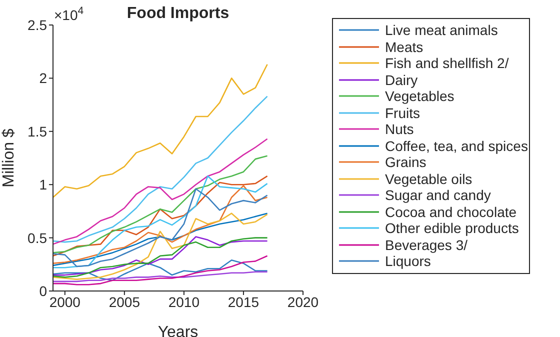 This screenshot has width=560, height=337. What do you see at coordinates (399, 129) in the screenshot?
I see `legend-label: Nuts` at bounding box center [399, 129].